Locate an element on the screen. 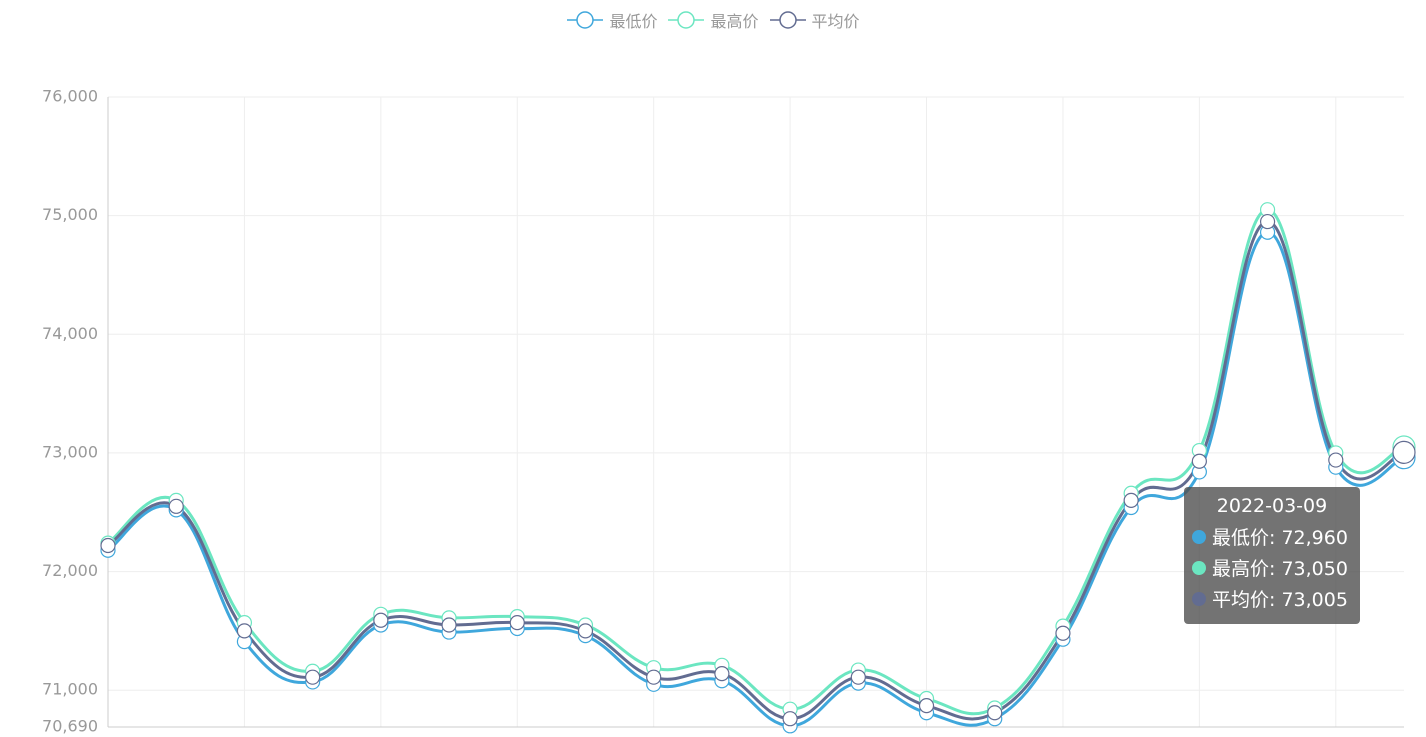  legend-item: 最高价 is located at coordinates (713, 20).